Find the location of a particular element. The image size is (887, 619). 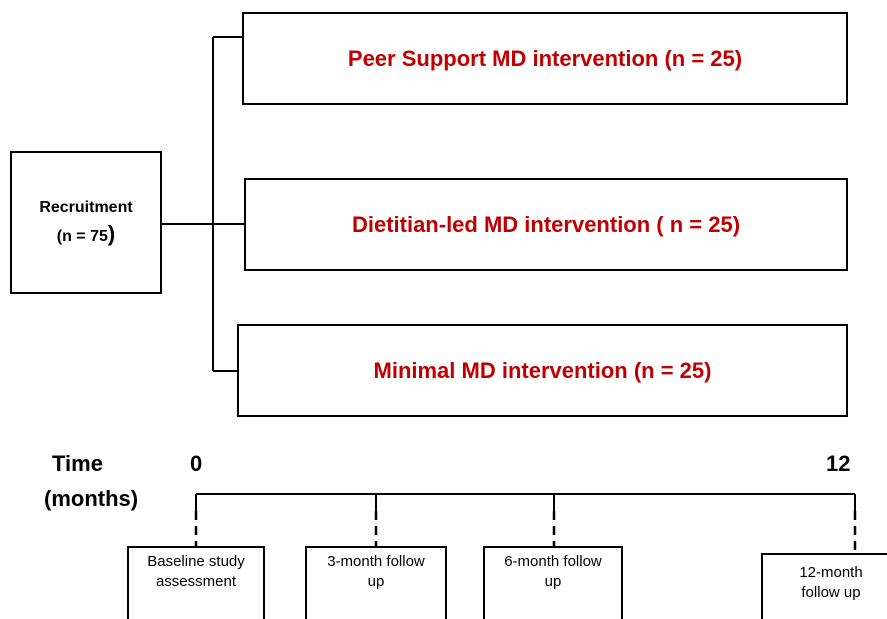

arm-label-peer-support: Peer Support MD intervention (n = 25) is located at coordinates (545, 58).